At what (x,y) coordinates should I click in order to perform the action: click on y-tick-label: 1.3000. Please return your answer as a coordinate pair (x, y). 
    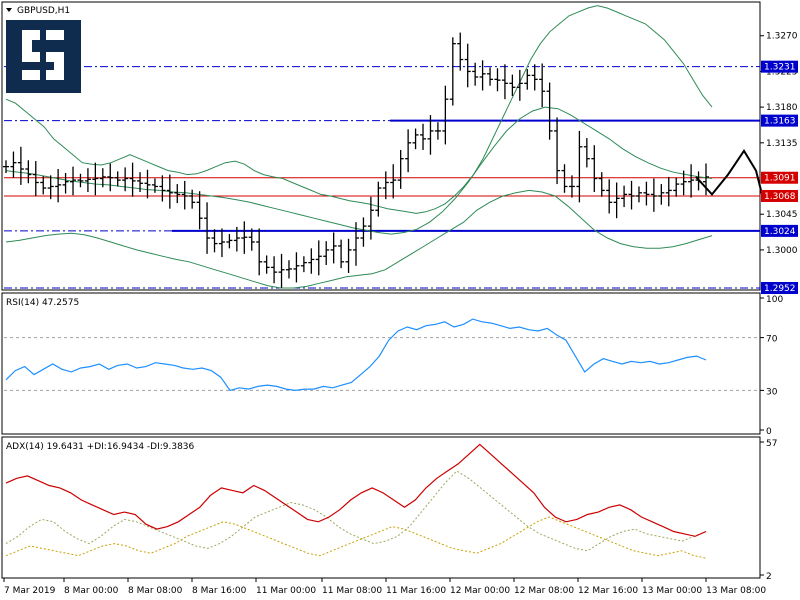
    Looking at the image, I should click on (782, 251).